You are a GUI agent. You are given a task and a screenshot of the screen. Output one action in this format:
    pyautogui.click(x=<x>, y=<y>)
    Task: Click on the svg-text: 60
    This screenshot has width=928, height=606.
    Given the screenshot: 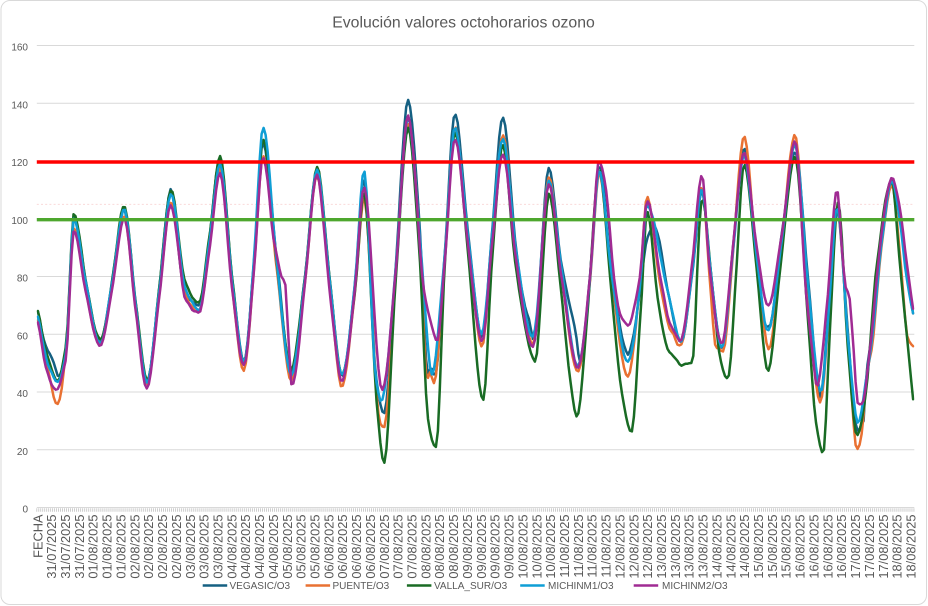 What is the action you would take?
    pyautogui.click(x=23, y=336)
    